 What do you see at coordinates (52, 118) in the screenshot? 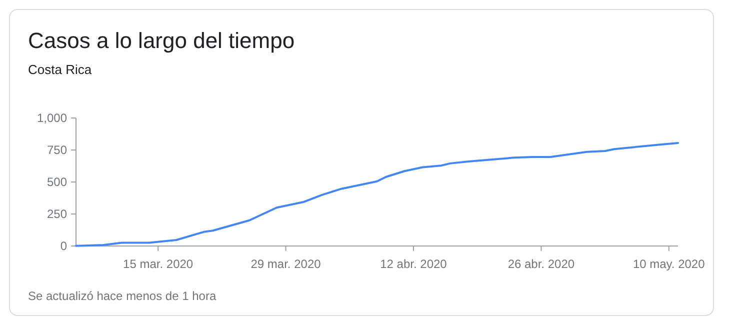
I see `y-tick-label: 1,000` at bounding box center [52, 118].